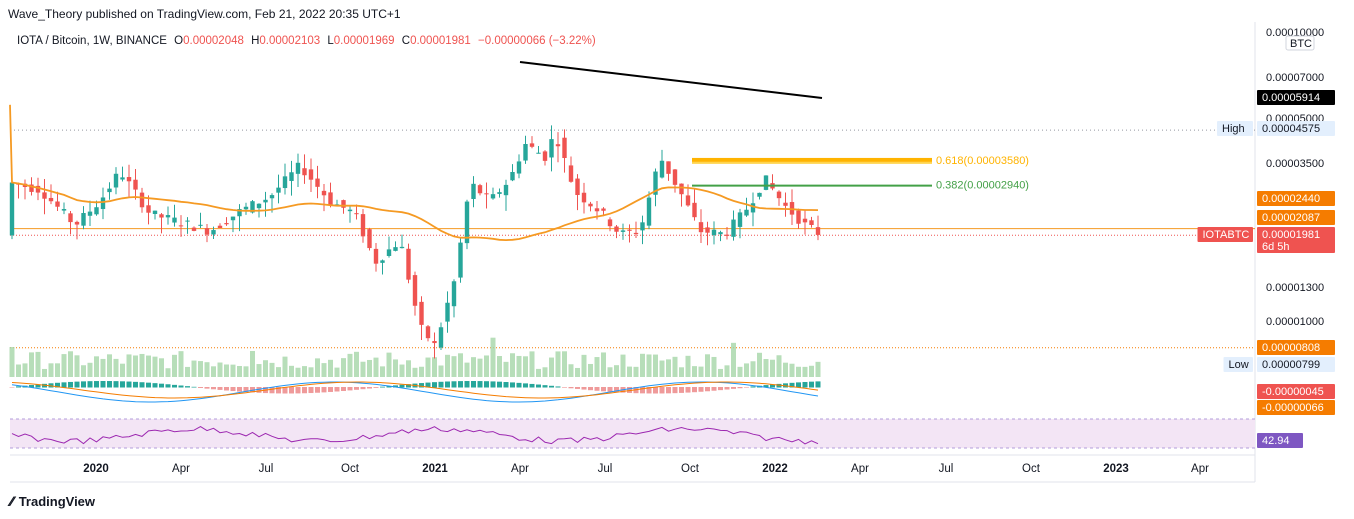 This screenshot has width=1354, height=519. I want to click on price-label: 42.94, so click(1276, 441).